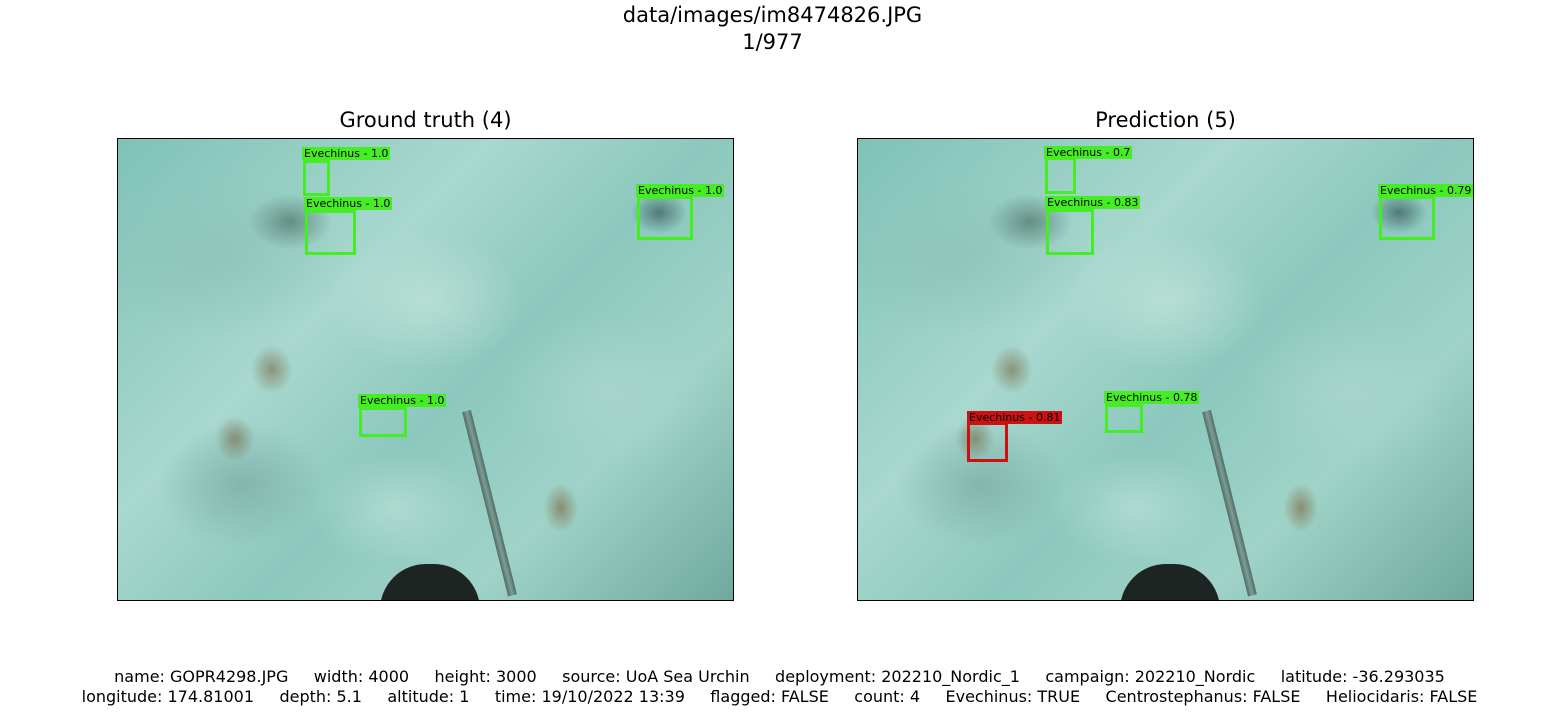 The height and width of the screenshot is (728, 1559). What do you see at coordinates (772, 42) in the screenshot?
I see `image-index: 1/977` at bounding box center [772, 42].